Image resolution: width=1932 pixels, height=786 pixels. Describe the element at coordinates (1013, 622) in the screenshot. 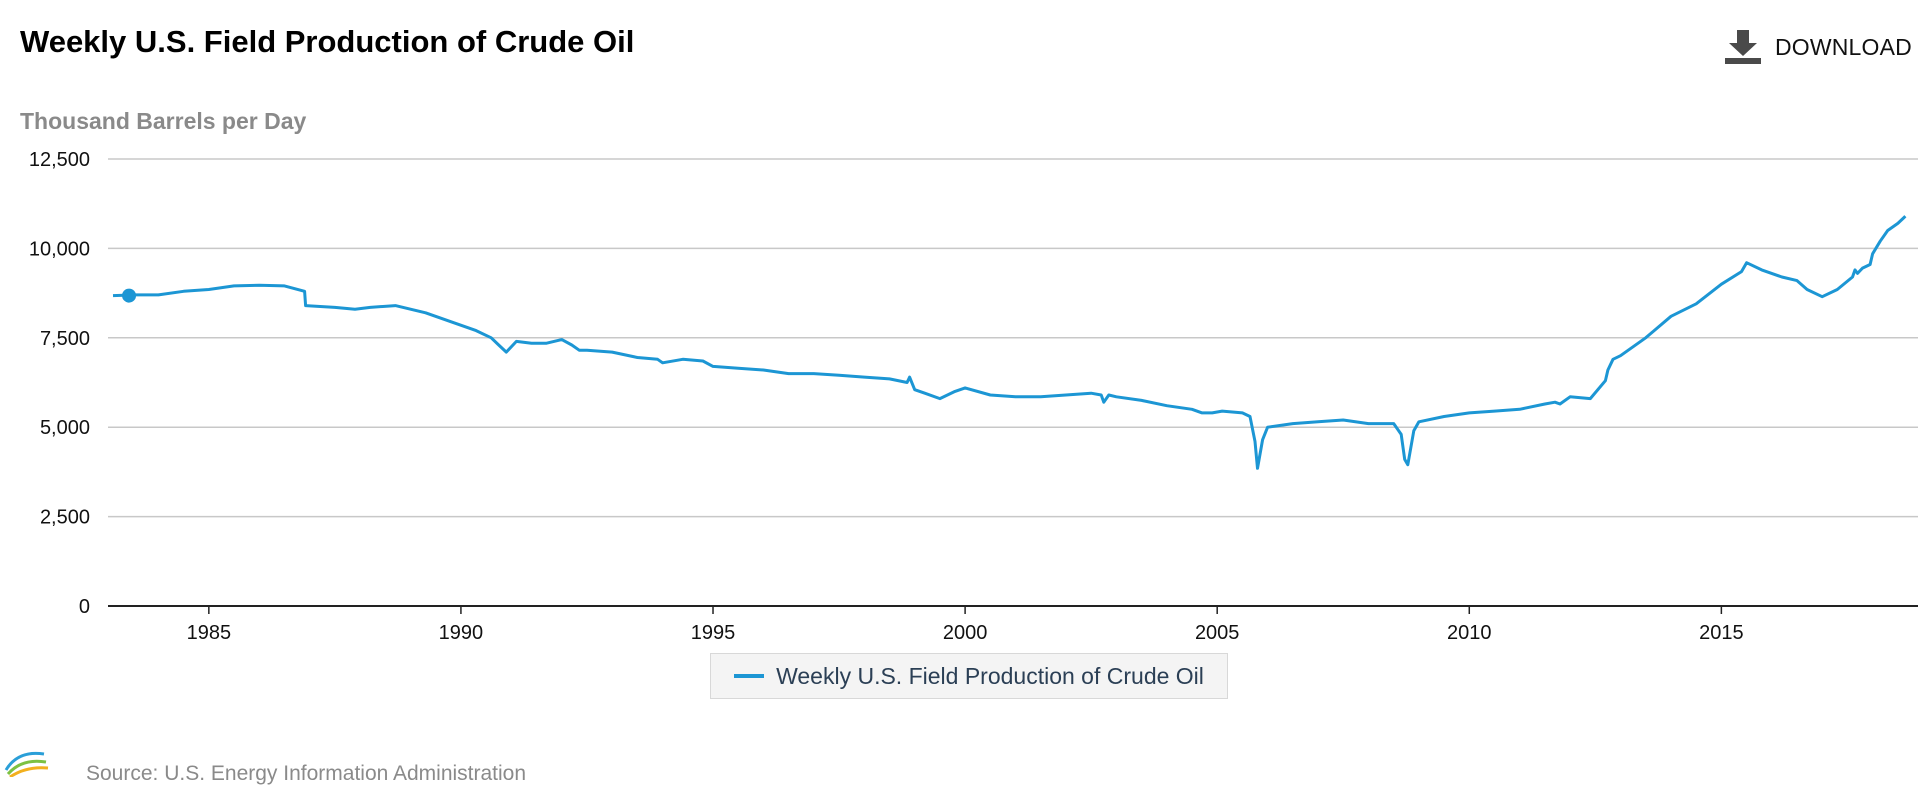

I see `x-axis-ticks: 1985 1990 1995 2000 2005 2010 2015` at that location.